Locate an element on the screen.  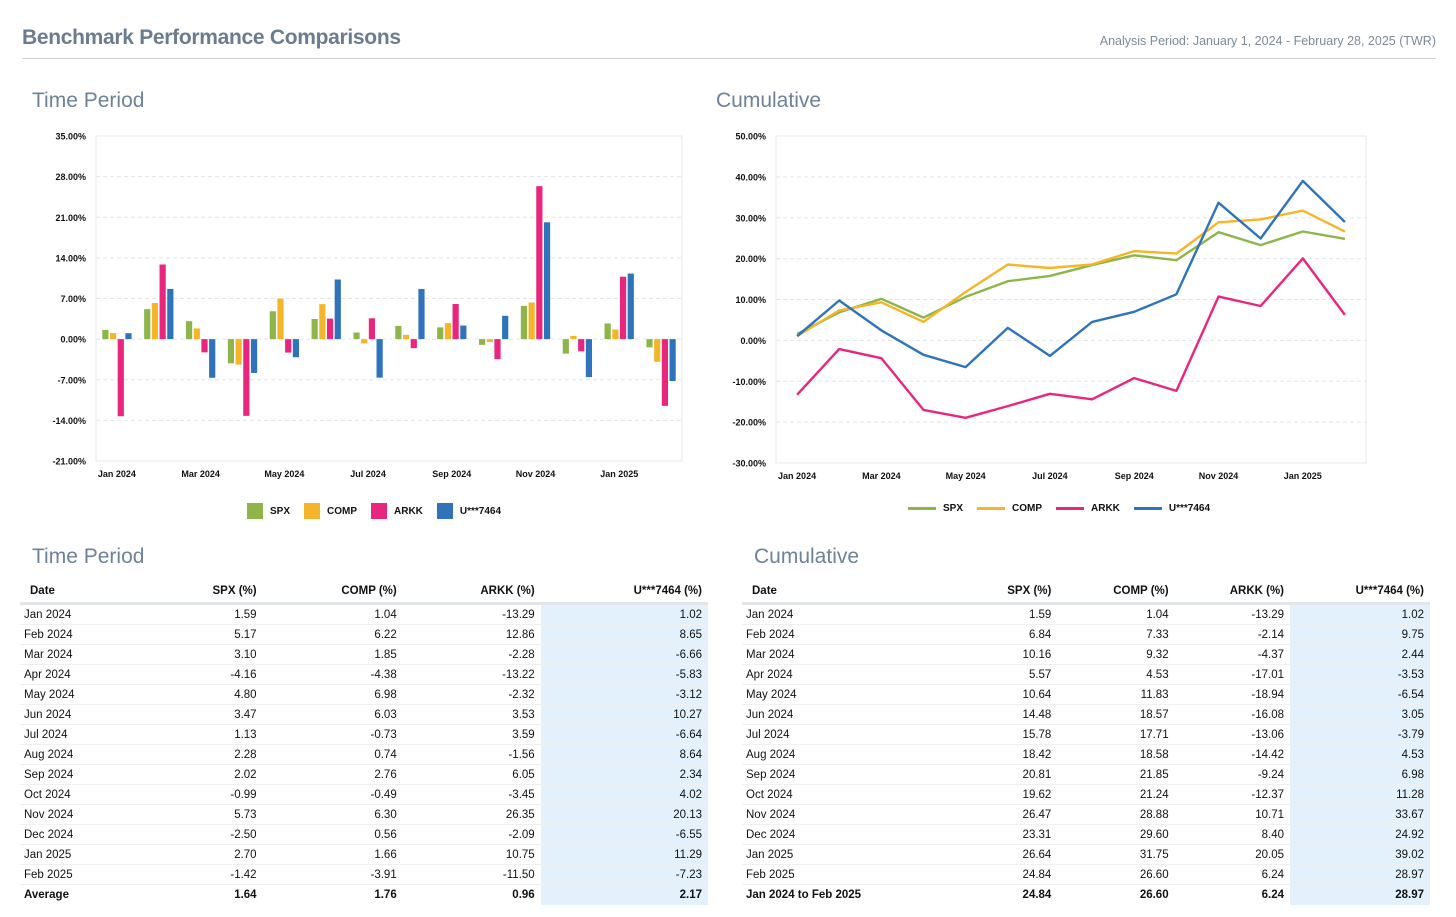
table-row: Jul 2024 1.13 -0.73 3.59 -6.64 is located at coordinates (364, 734).